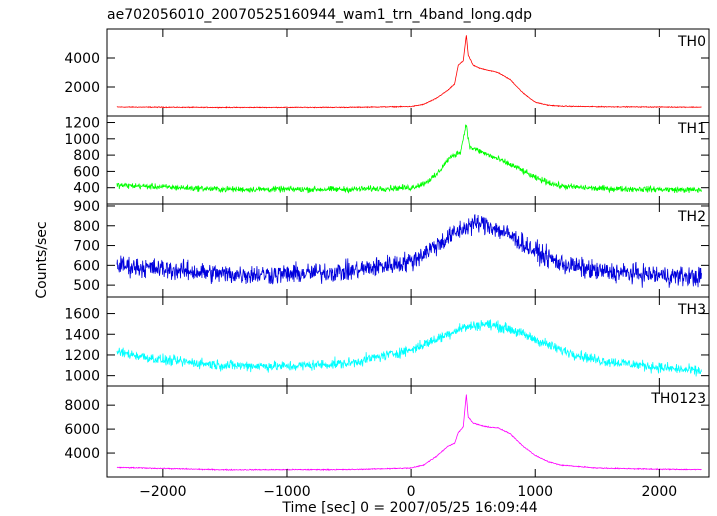 Image resolution: width=717 pixels, height=516 pixels. What do you see at coordinates (82, 88) in the screenshot?
I see `y-tick-label: 2000` at bounding box center [82, 88].